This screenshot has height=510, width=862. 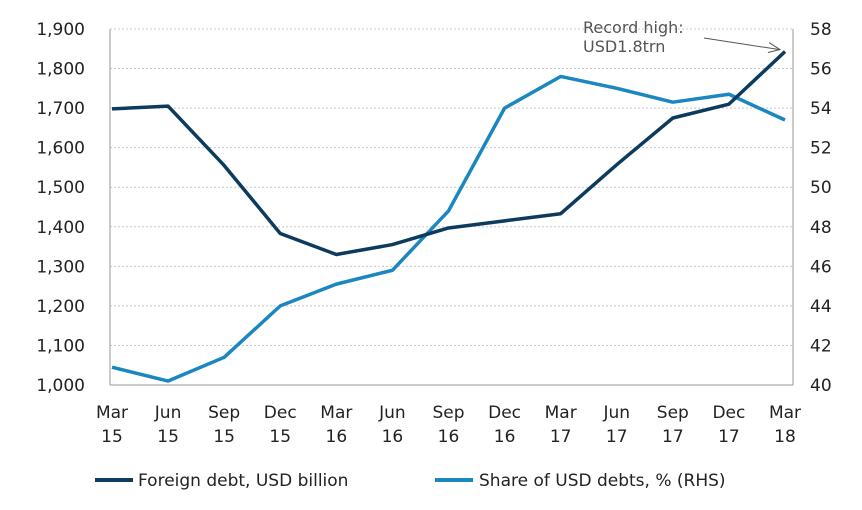 What do you see at coordinates (60, 149) in the screenshot?
I see `y-left-tick-label: 1,600` at bounding box center [60, 149].